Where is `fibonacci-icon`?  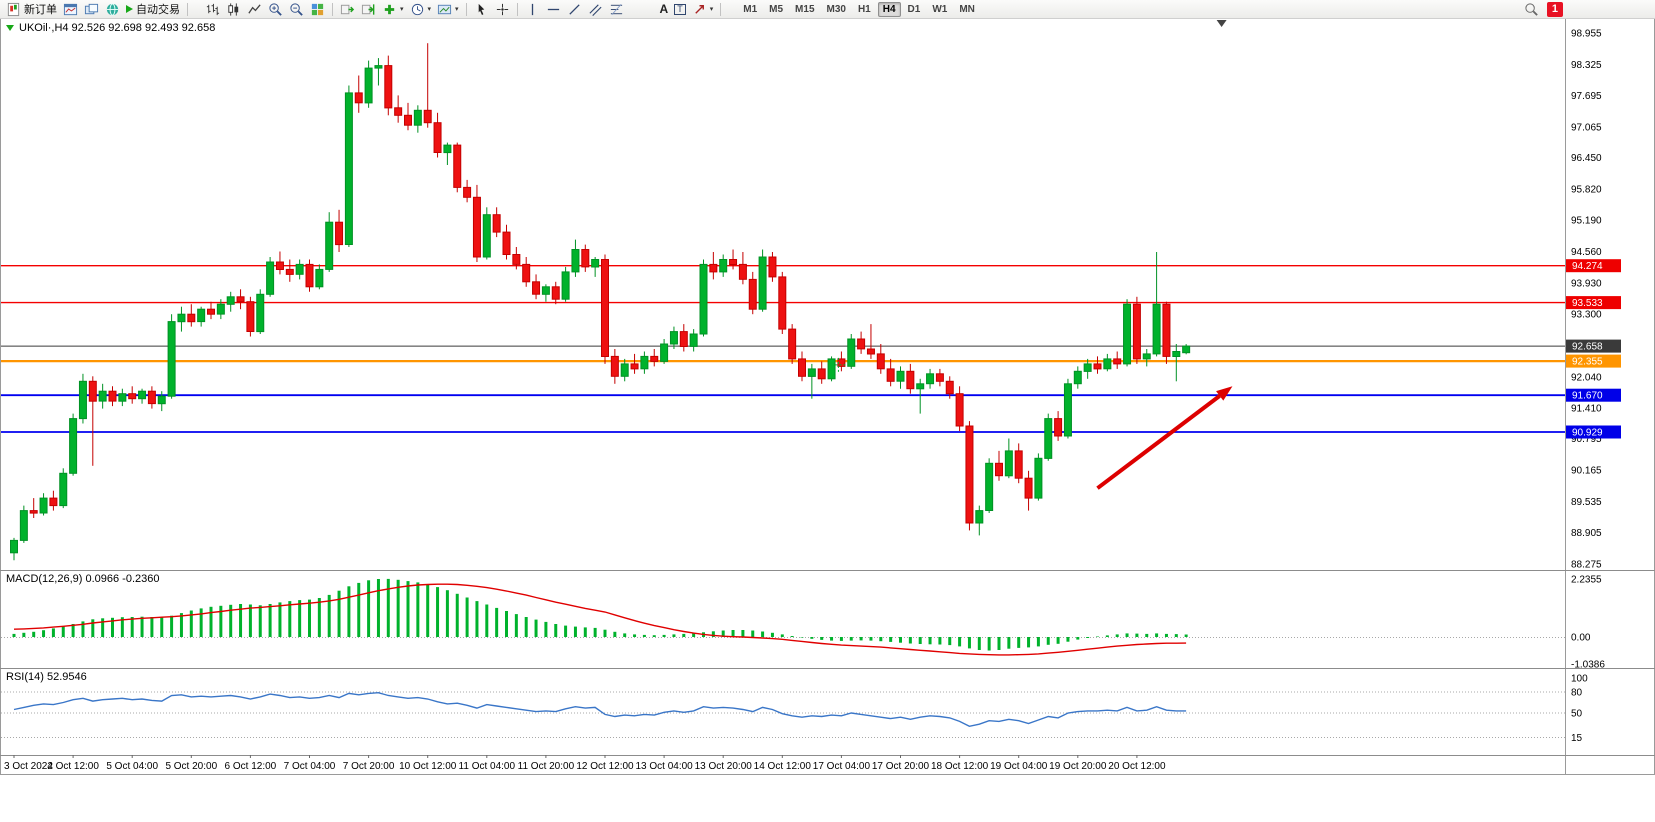 fibonacci-icon is located at coordinates (616, 9).